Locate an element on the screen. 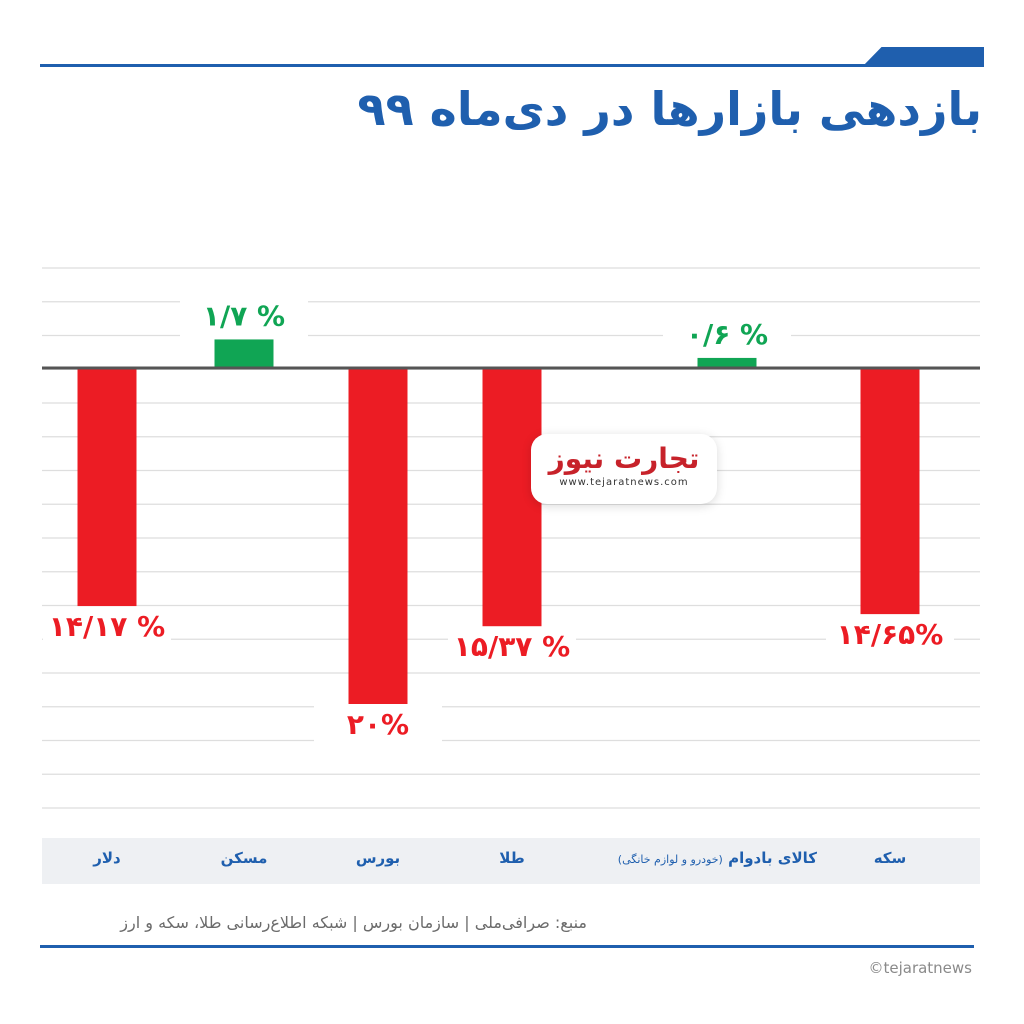  data-label: ۰/۶ % is located at coordinates (727, 334).